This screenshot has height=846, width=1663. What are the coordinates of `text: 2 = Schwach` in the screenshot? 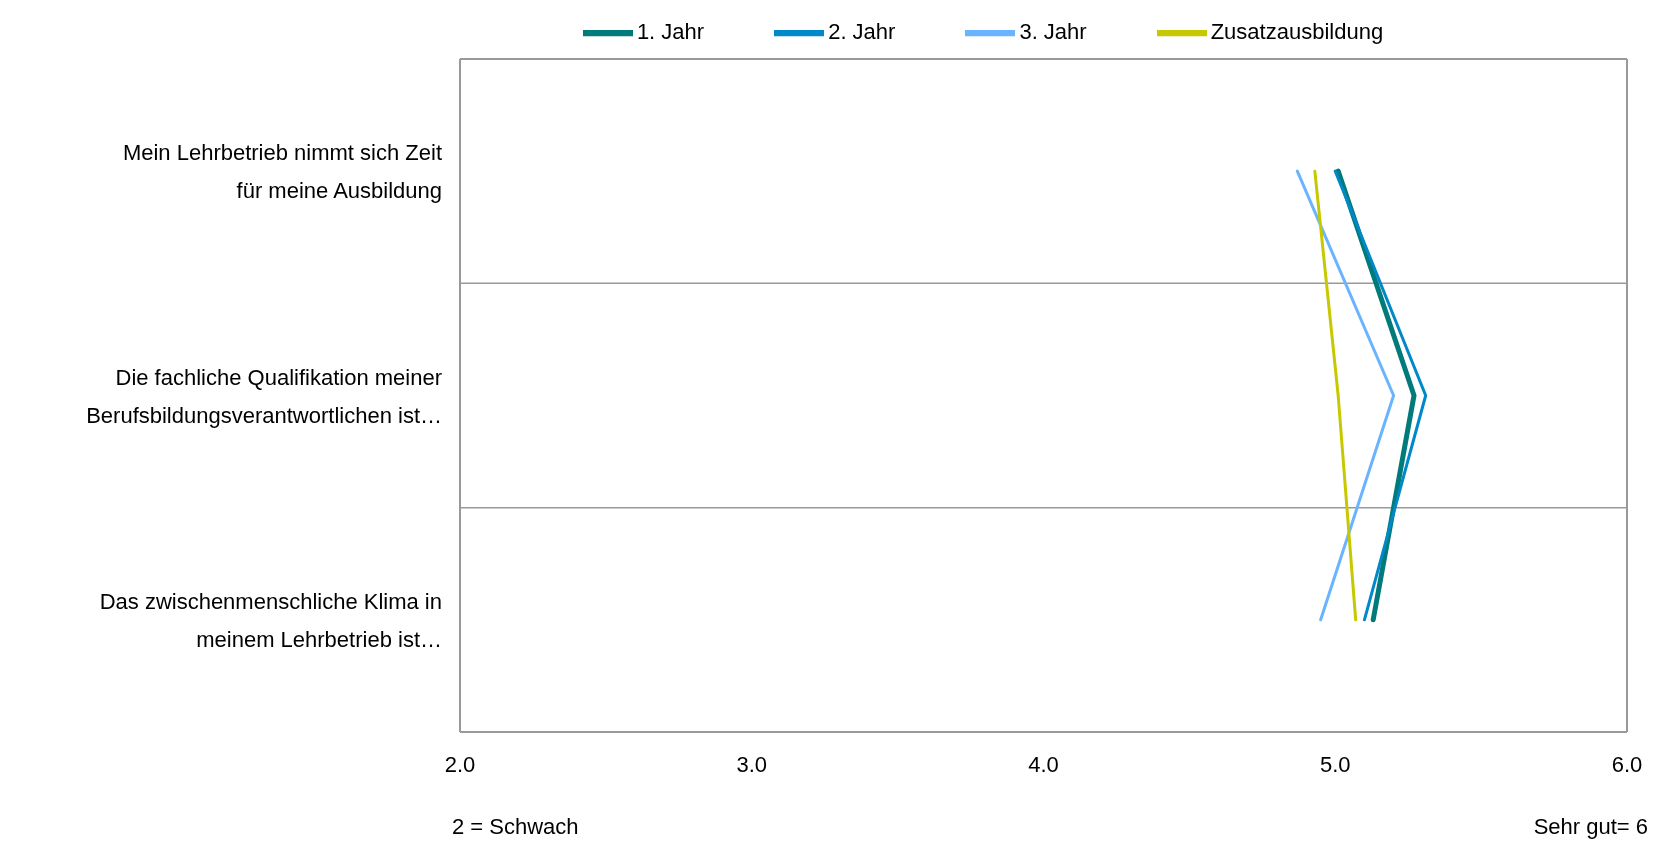 It's located at (515, 827).